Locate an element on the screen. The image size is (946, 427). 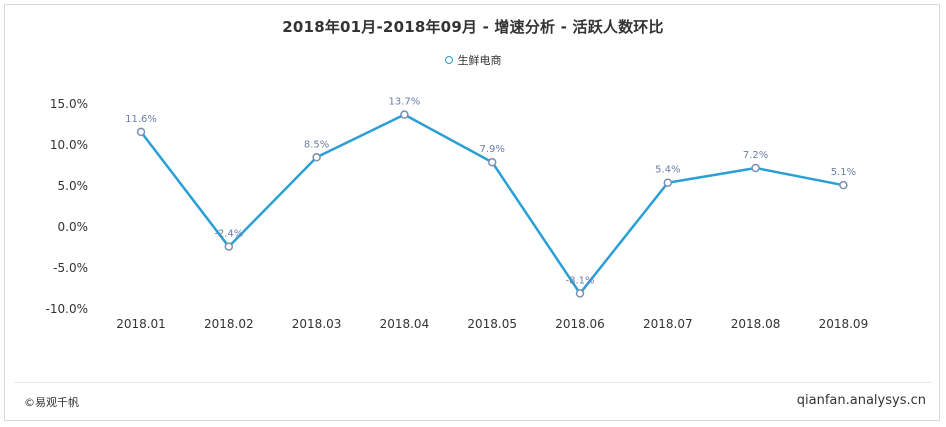
chart-title: 2018年01月-2018年09月 - 增速分析 - 活跃人数环比 is located at coordinates (473, 27).